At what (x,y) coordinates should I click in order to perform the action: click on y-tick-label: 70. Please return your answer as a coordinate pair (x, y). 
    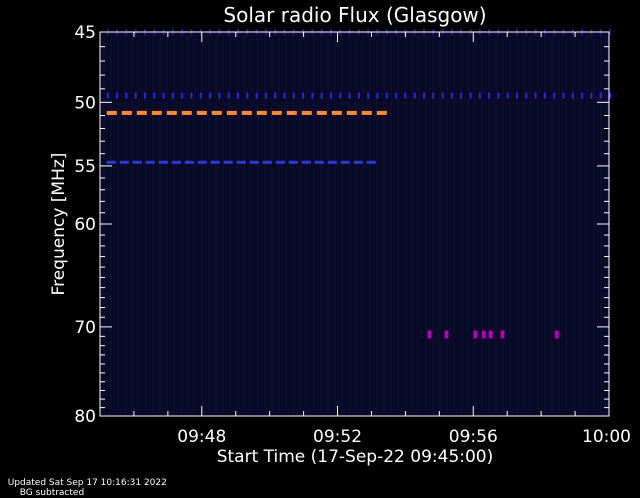
    Looking at the image, I should click on (85, 328).